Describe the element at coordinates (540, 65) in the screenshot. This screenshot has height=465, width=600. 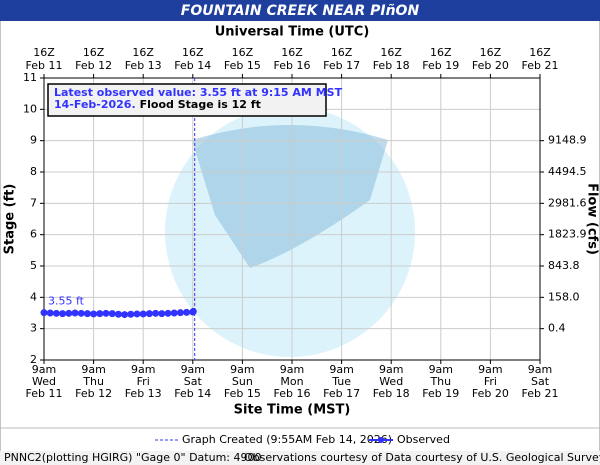
I see `x2-tick-label: Feb 21` at that location.